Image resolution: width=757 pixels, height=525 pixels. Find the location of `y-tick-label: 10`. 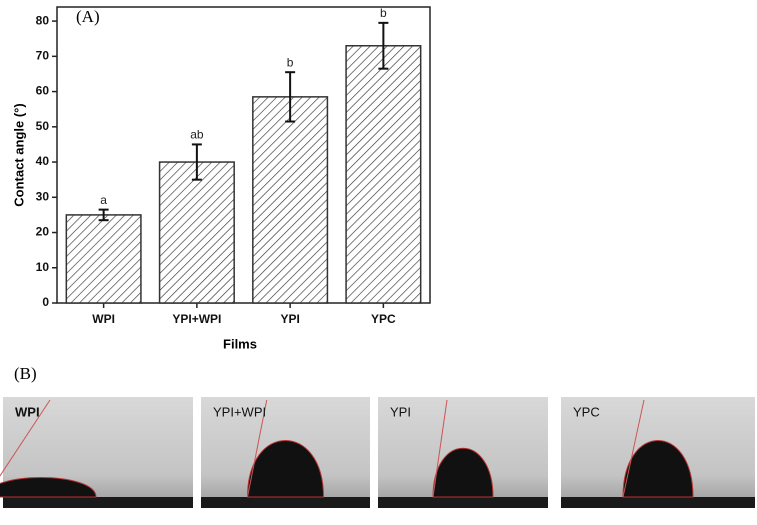

y-tick-label: 10 is located at coordinates (43, 267).